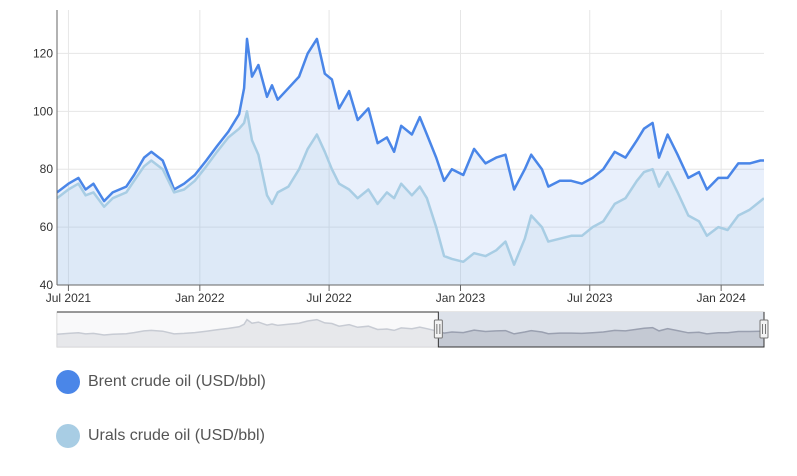  What do you see at coordinates (47, 169) in the screenshot?
I see `y-tick-label: 80` at bounding box center [47, 169].